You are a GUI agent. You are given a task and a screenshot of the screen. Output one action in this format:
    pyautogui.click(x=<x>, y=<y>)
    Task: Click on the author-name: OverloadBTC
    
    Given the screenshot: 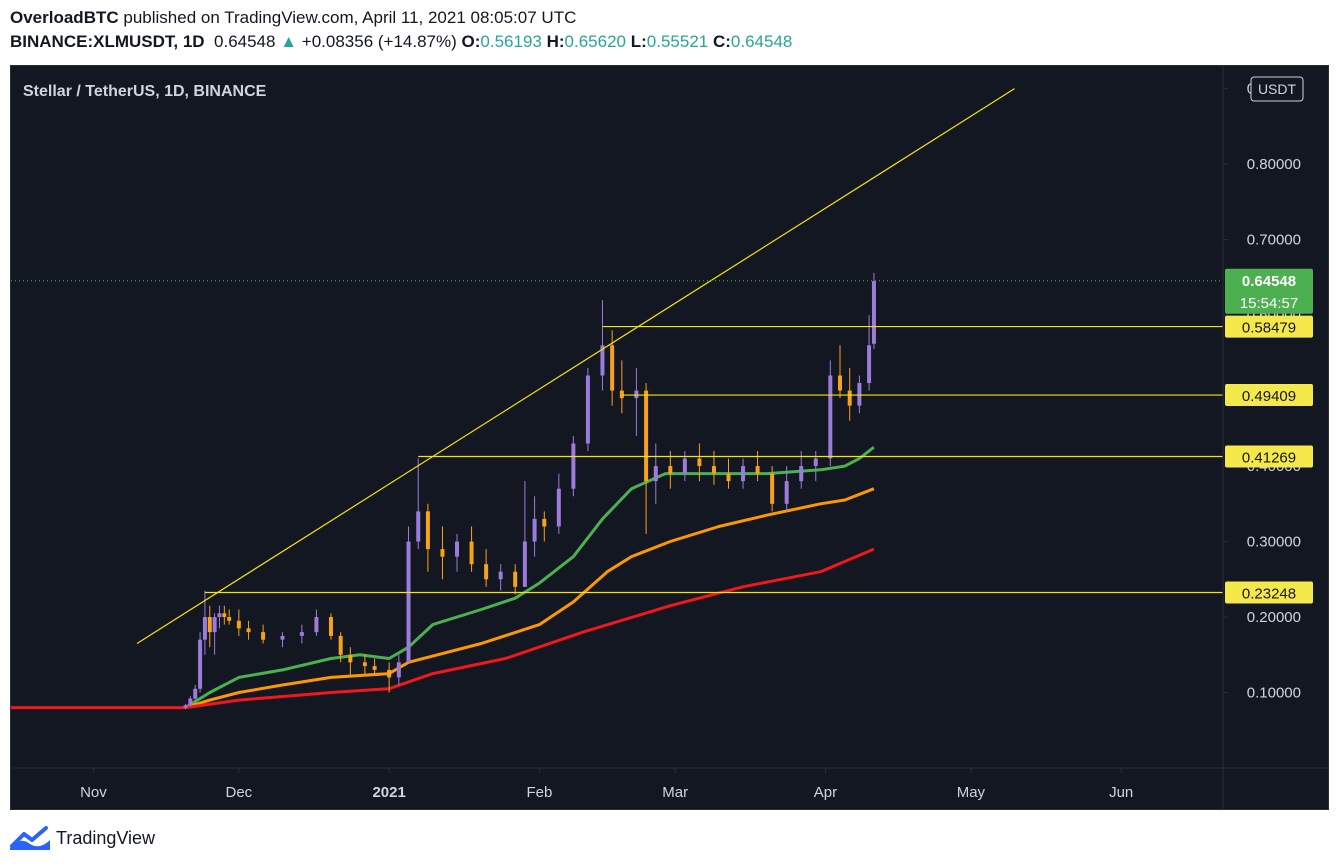 What is the action you would take?
    pyautogui.click(x=64, y=17)
    